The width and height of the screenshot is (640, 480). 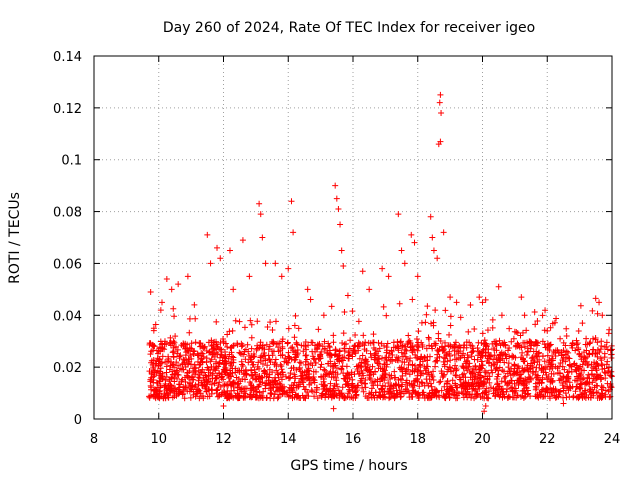 What do you see at coordinates (78, 420) in the screenshot?
I see `y-tick-label: 0` at bounding box center [78, 420].